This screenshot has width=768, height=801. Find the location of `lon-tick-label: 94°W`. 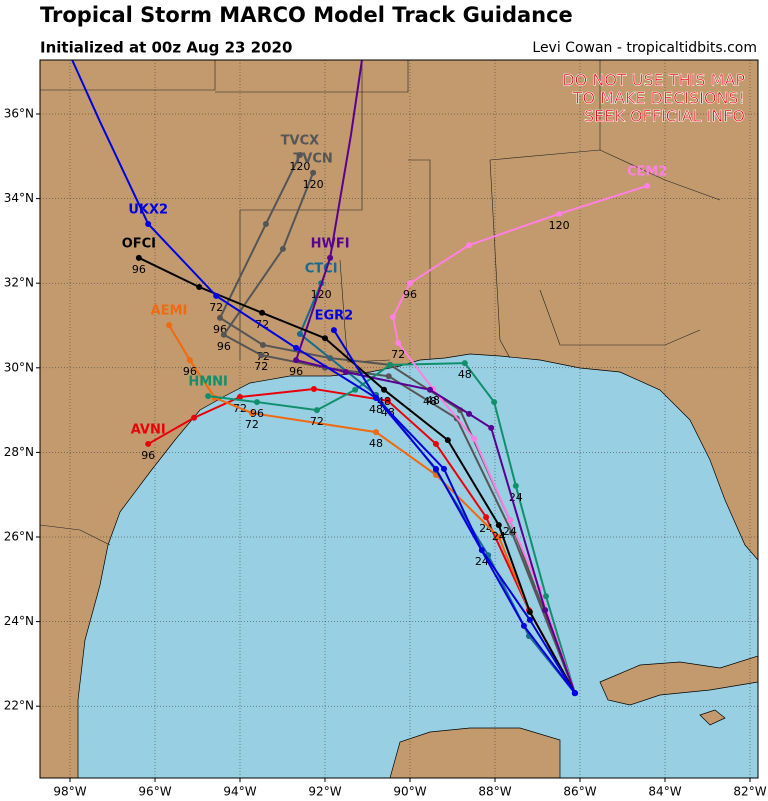

lon-tick-label: 94°W is located at coordinates (239, 792).